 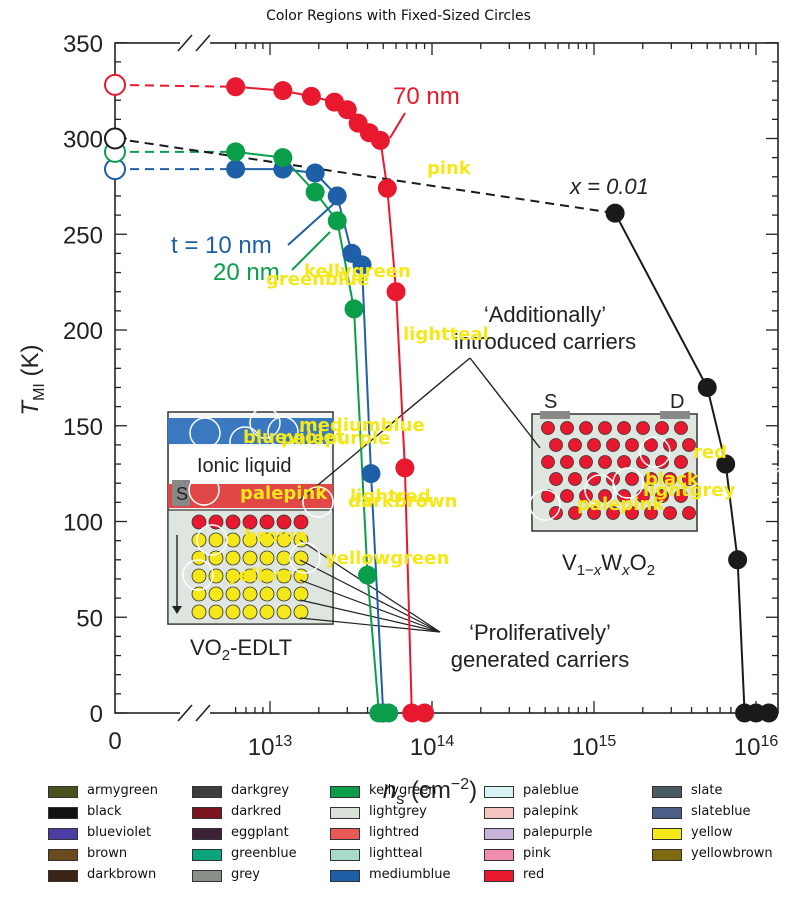 What do you see at coordinates (707, 790) in the screenshot?
I see `legend-label: slate` at bounding box center [707, 790].